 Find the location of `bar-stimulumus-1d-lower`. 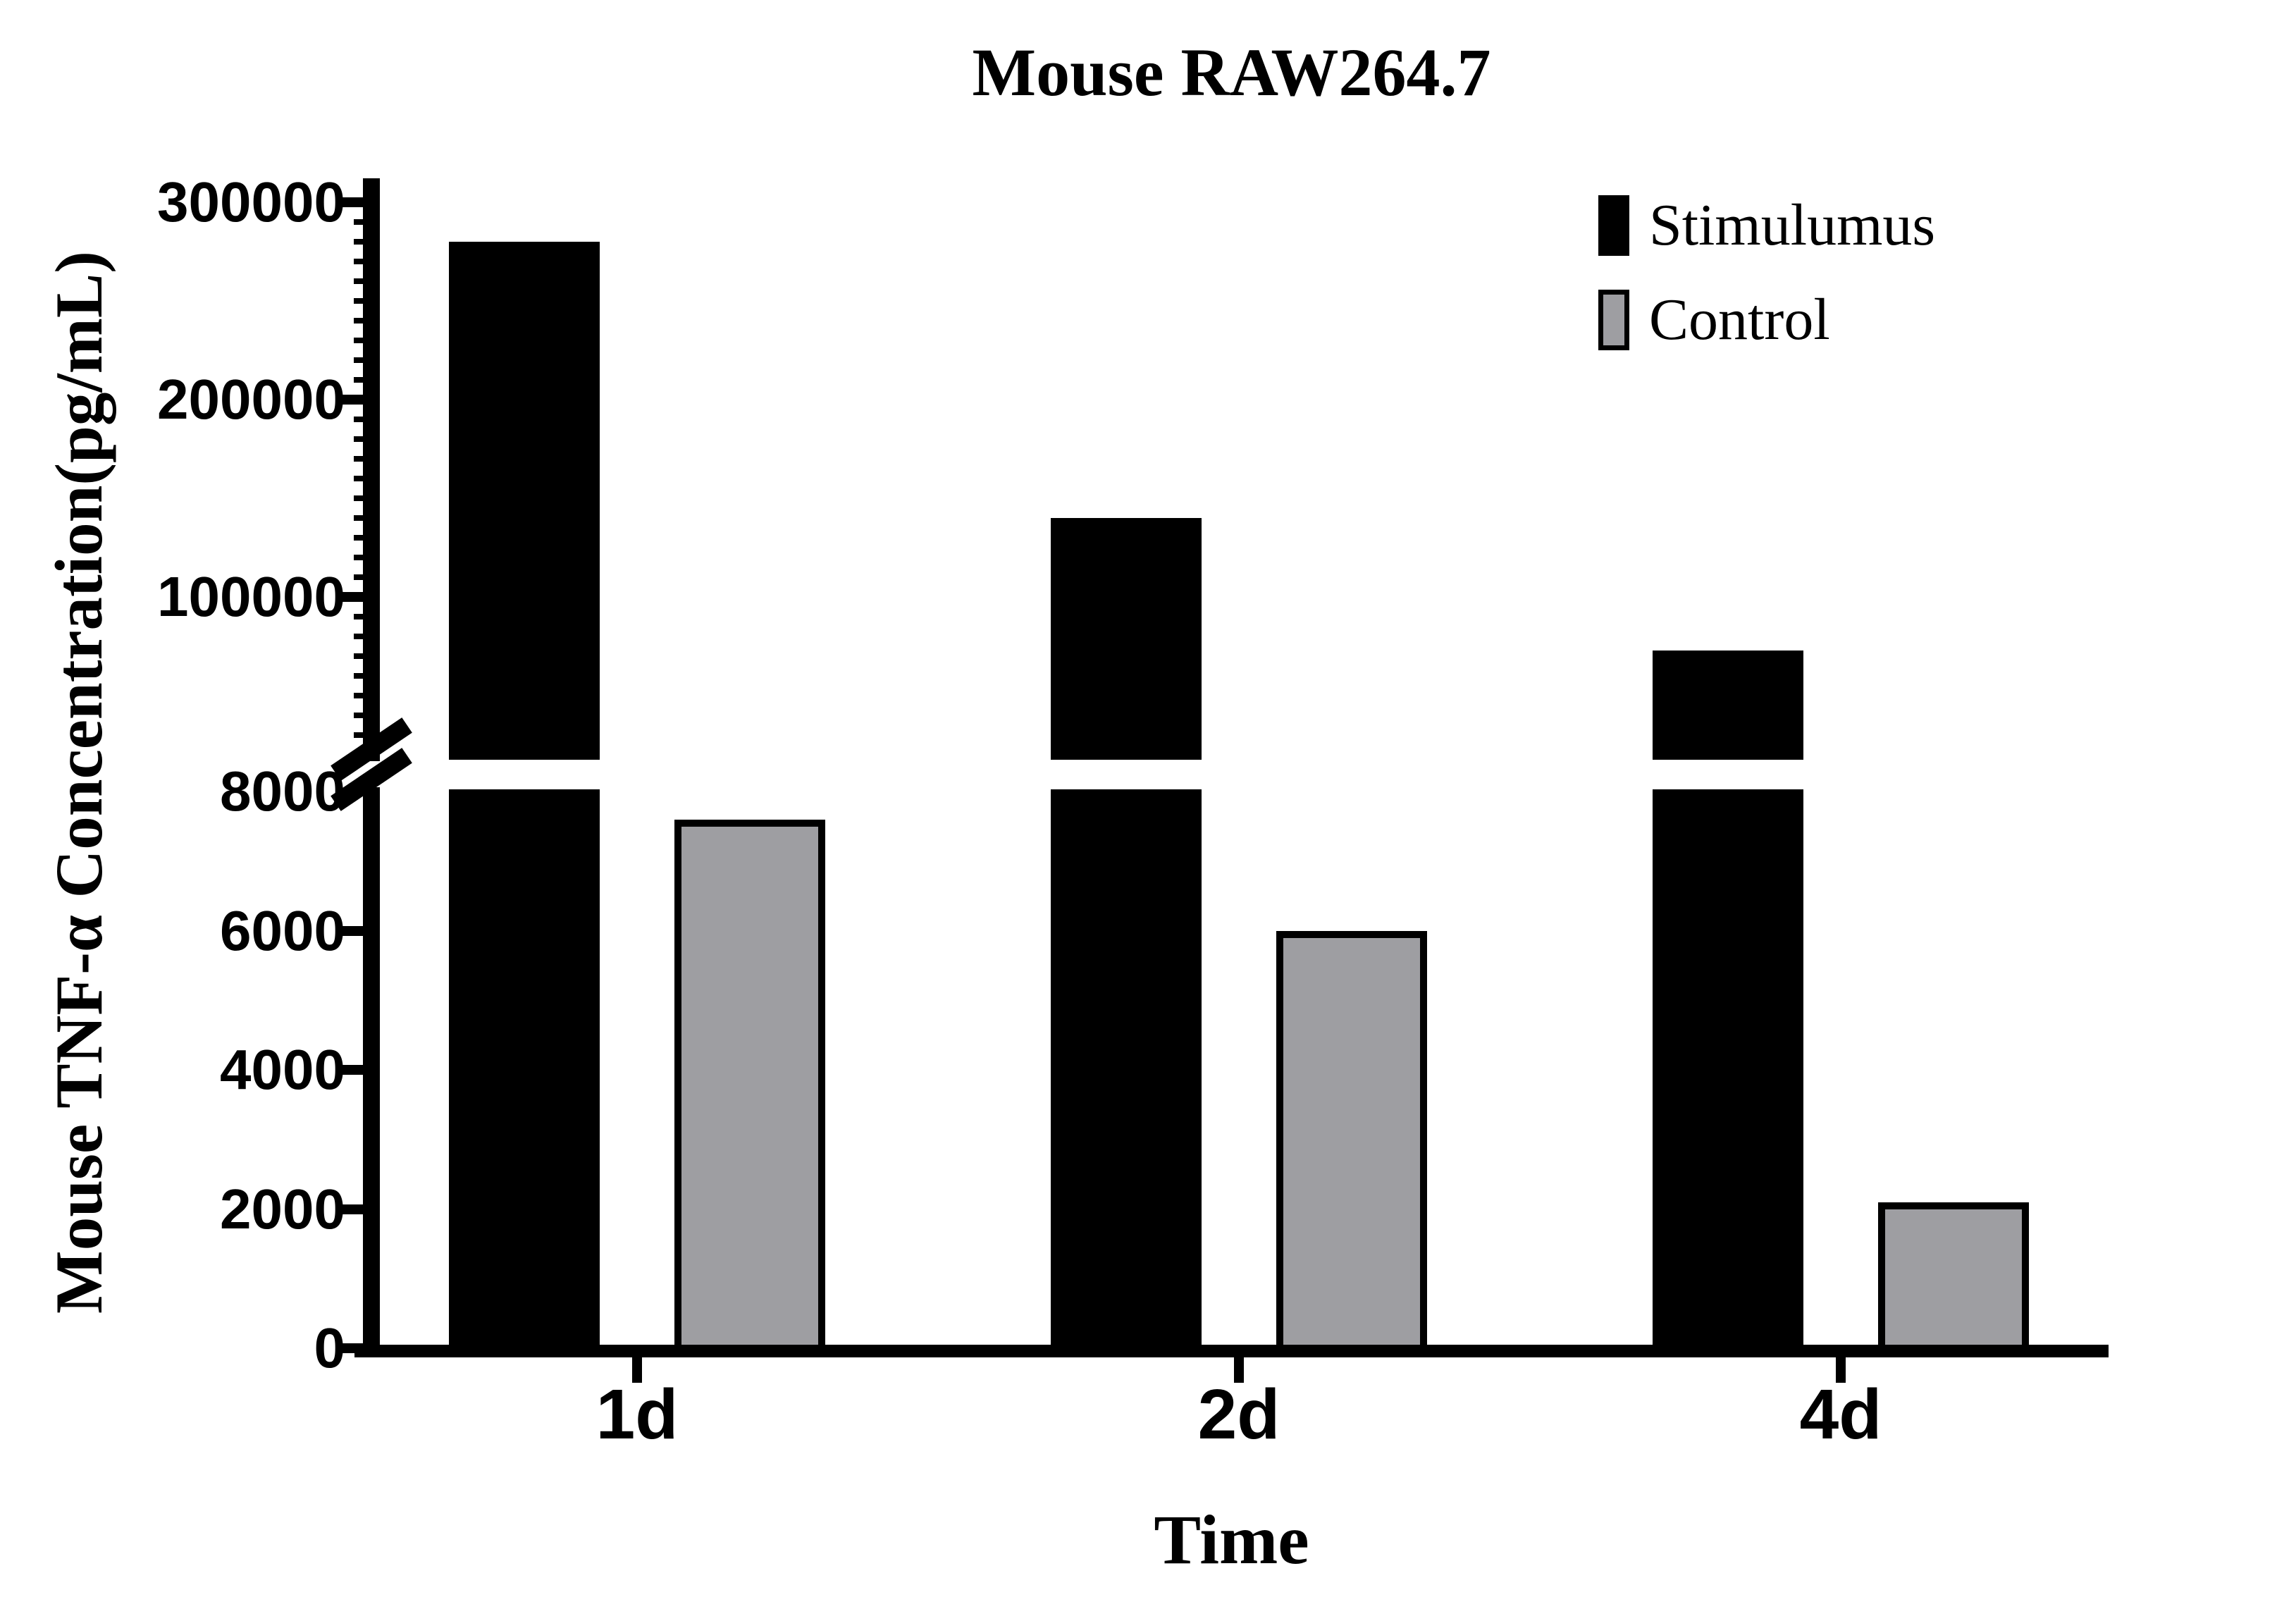

bar-stimulumus-1d-lower is located at coordinates (524, 1067).